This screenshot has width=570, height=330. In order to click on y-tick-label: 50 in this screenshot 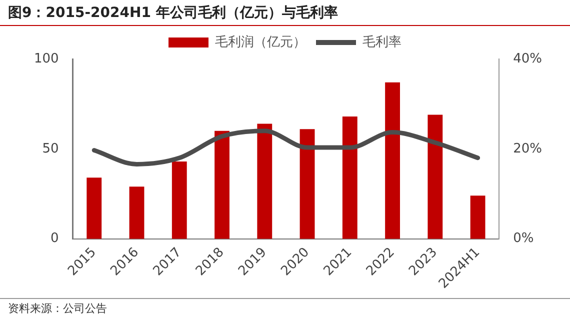, I will do `click(50, 148)`.